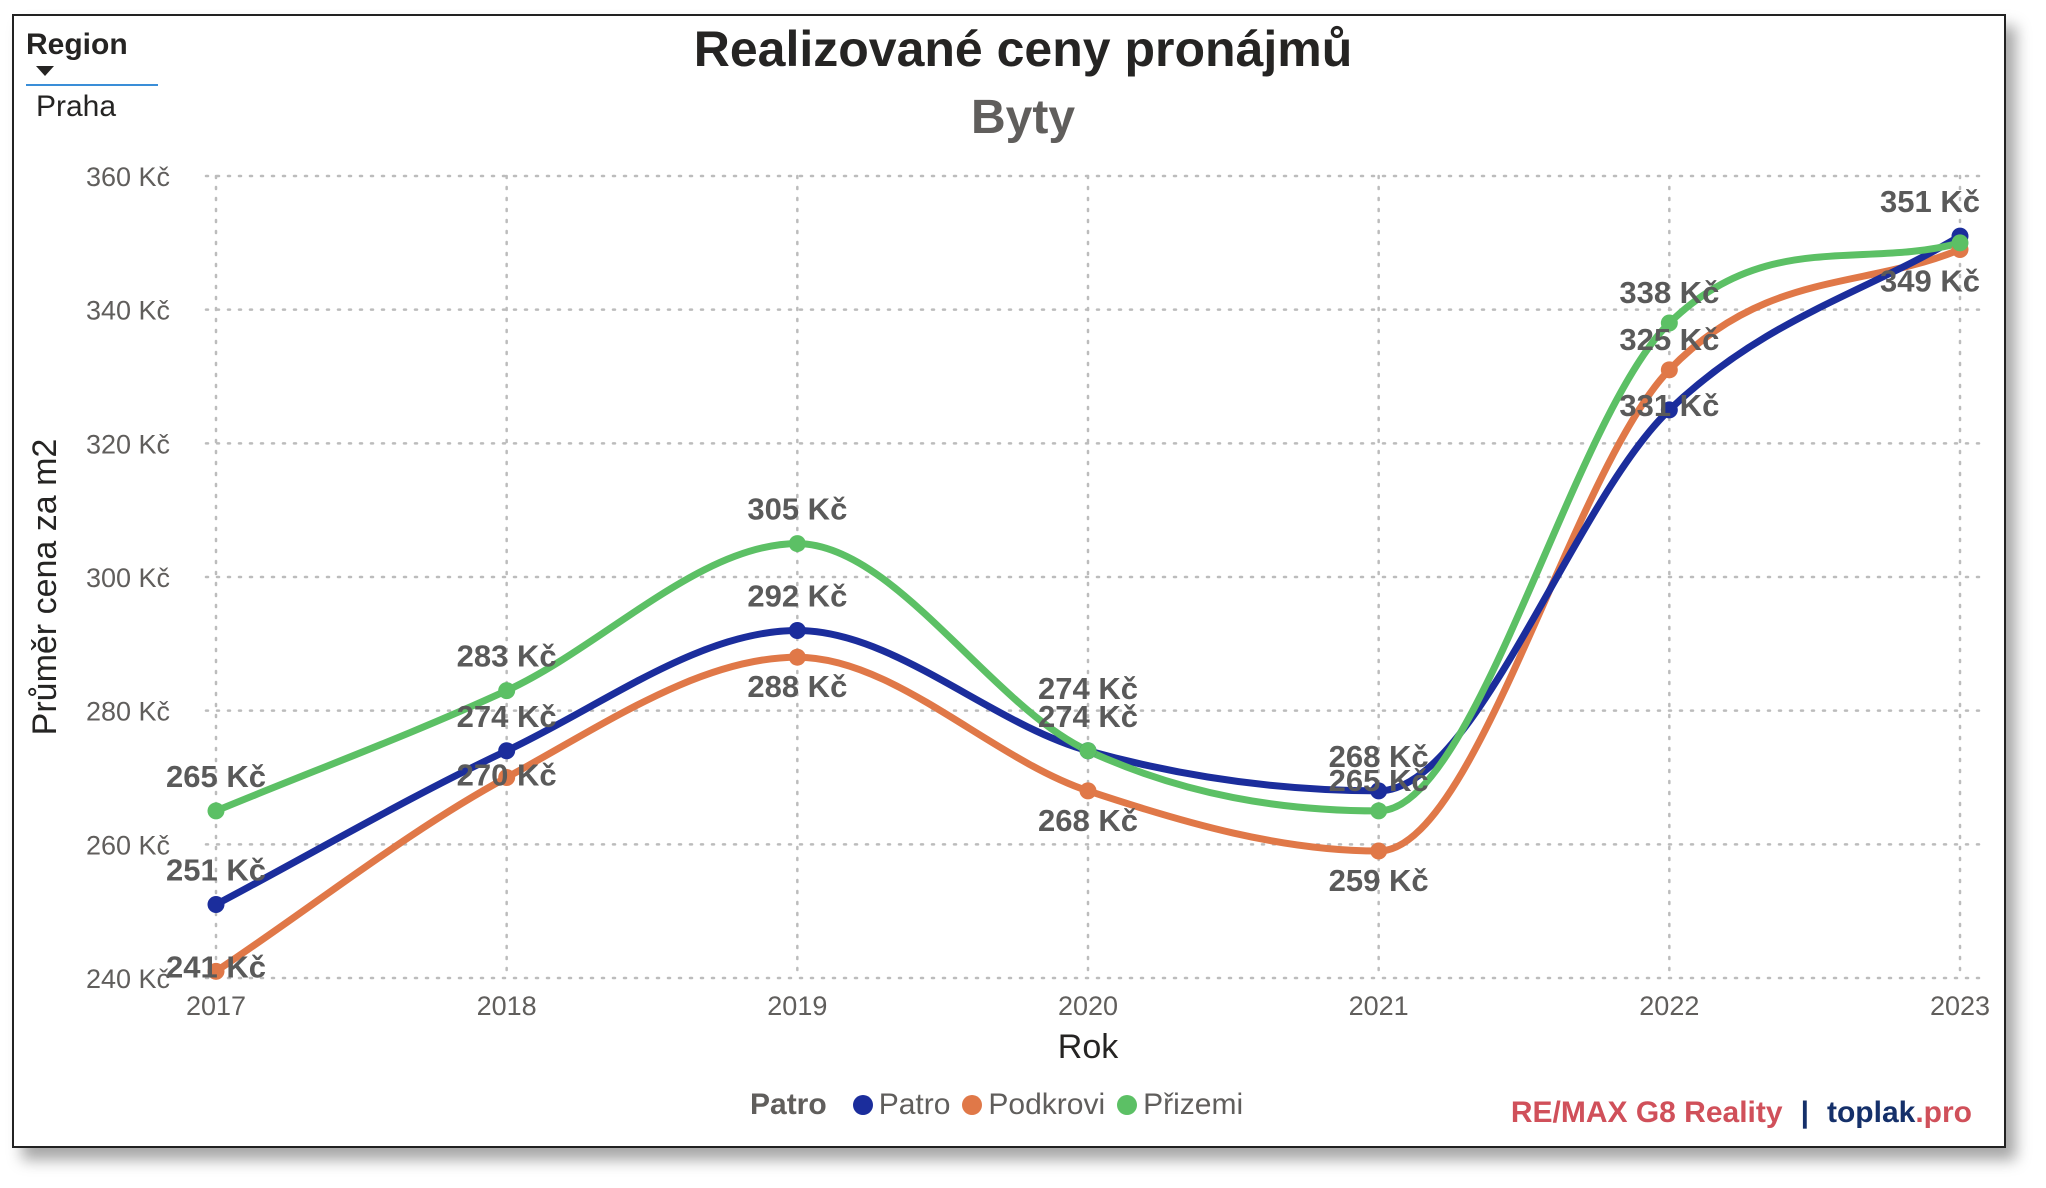 The image size is (2046, 1188). I want to click on y-tick-label: 340 Kč, so click(128, 311).